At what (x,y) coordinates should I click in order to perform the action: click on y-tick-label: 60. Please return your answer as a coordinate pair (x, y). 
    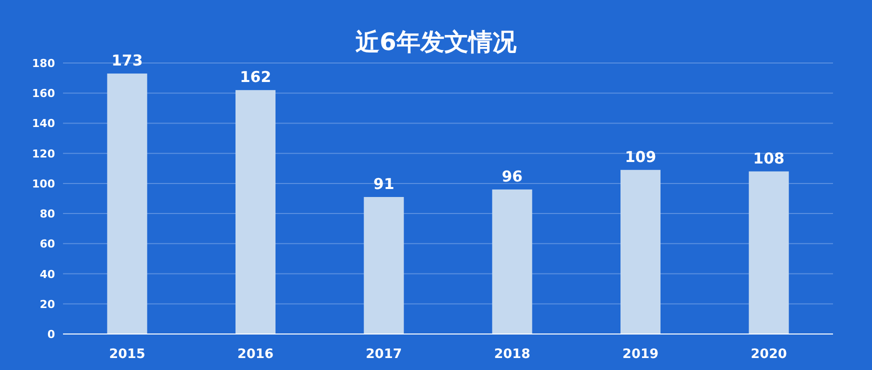
    Looking at the image, I should click on (48, 244).